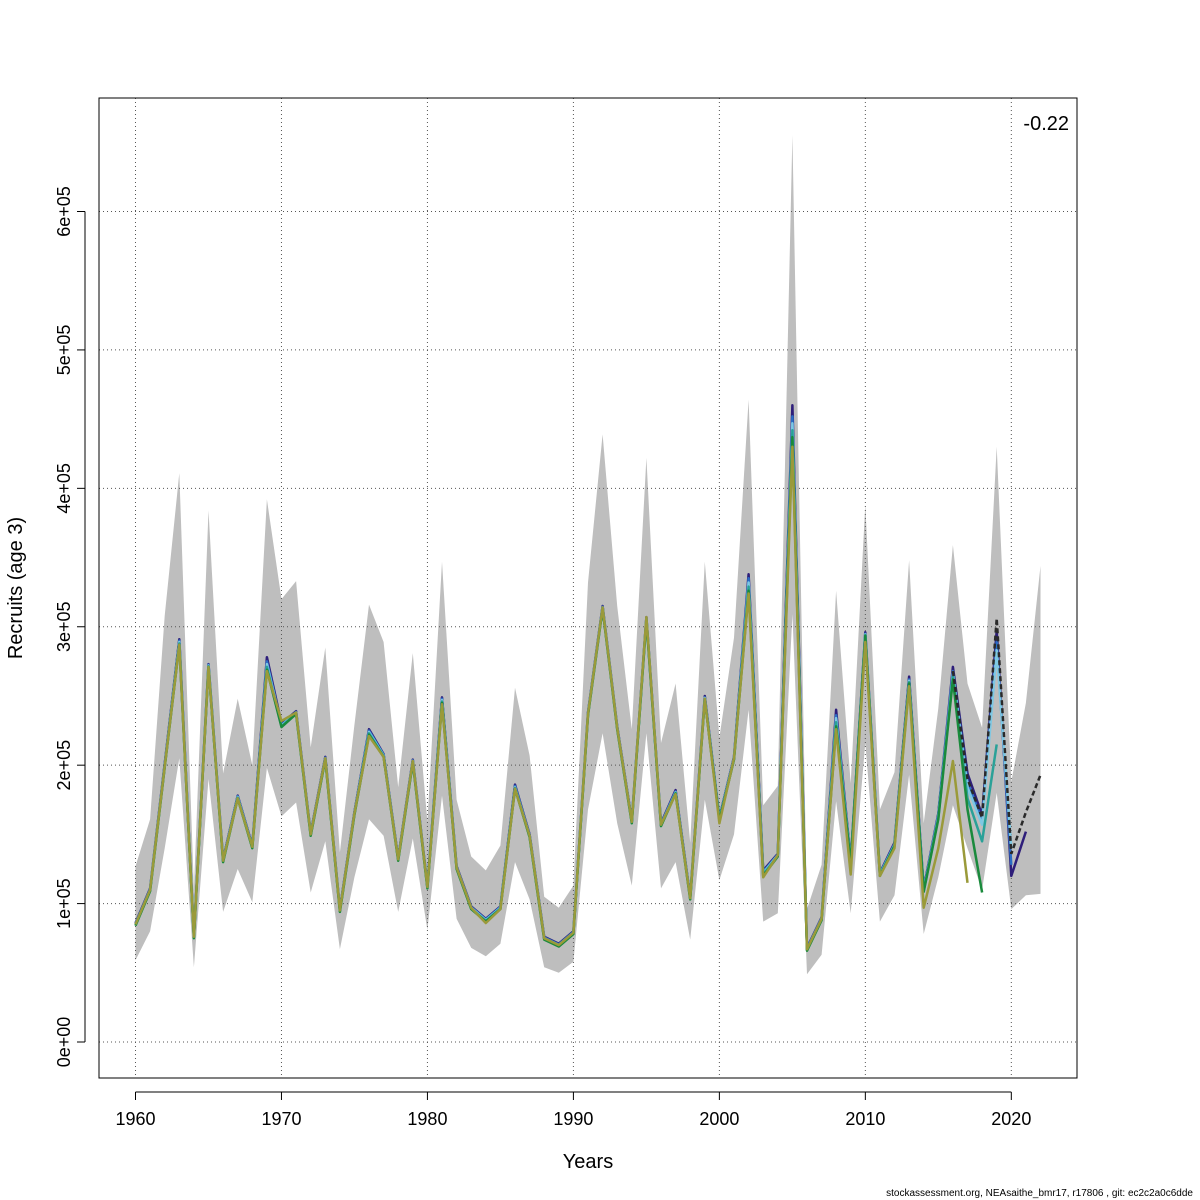  What do you see at coordinates (16, 588) in the screenshot?
I see `y-axis-title: Recruits (age 3)` at bounding box center [16, 588].